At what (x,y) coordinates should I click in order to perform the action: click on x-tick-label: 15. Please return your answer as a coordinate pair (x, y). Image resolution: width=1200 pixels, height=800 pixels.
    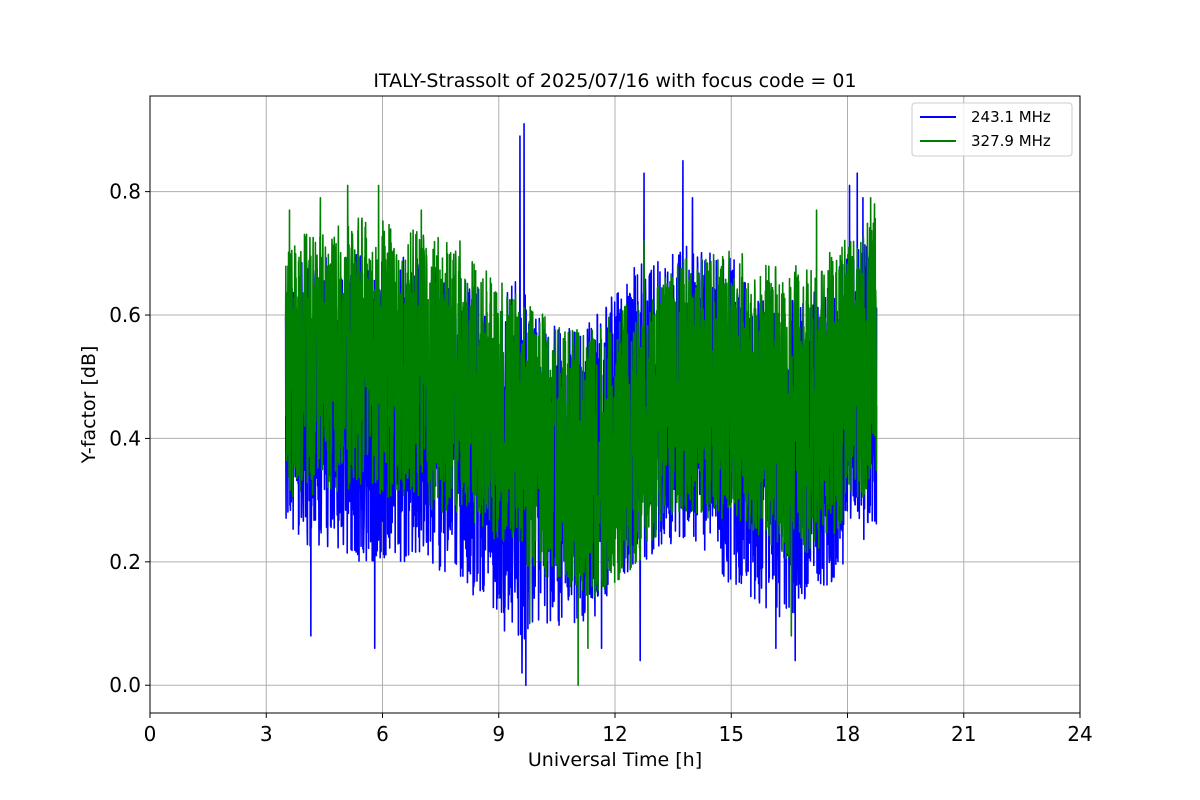
    Looking at the image, I should click on (731, 734).